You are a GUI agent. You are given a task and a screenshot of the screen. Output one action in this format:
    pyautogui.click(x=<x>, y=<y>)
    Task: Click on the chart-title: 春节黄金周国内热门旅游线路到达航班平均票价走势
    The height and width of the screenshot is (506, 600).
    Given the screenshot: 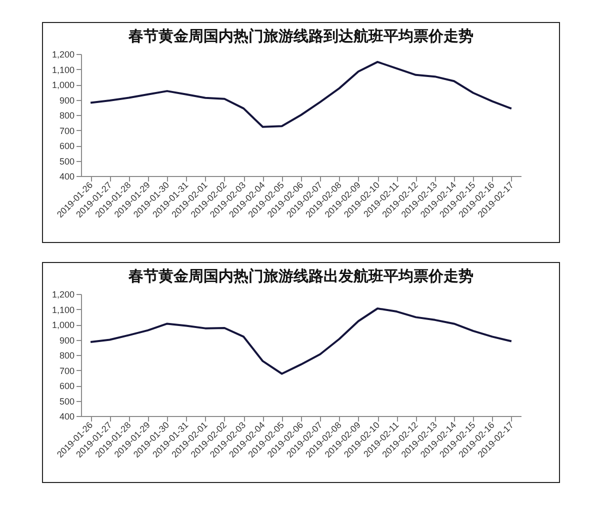 What is the action you would take?
    pyautogui.click(x=301, y=36)
    